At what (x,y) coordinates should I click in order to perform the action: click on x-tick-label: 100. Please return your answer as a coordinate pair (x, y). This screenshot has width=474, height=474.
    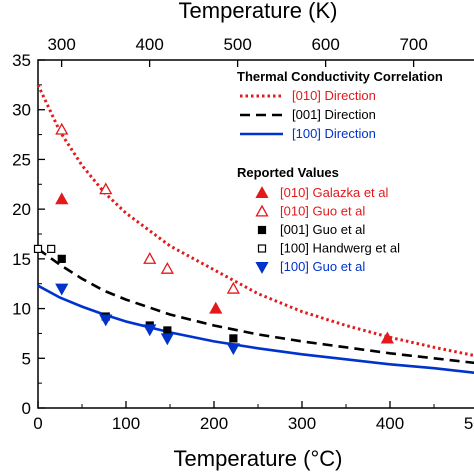
    Looking at the image, I should click on (126, 423).